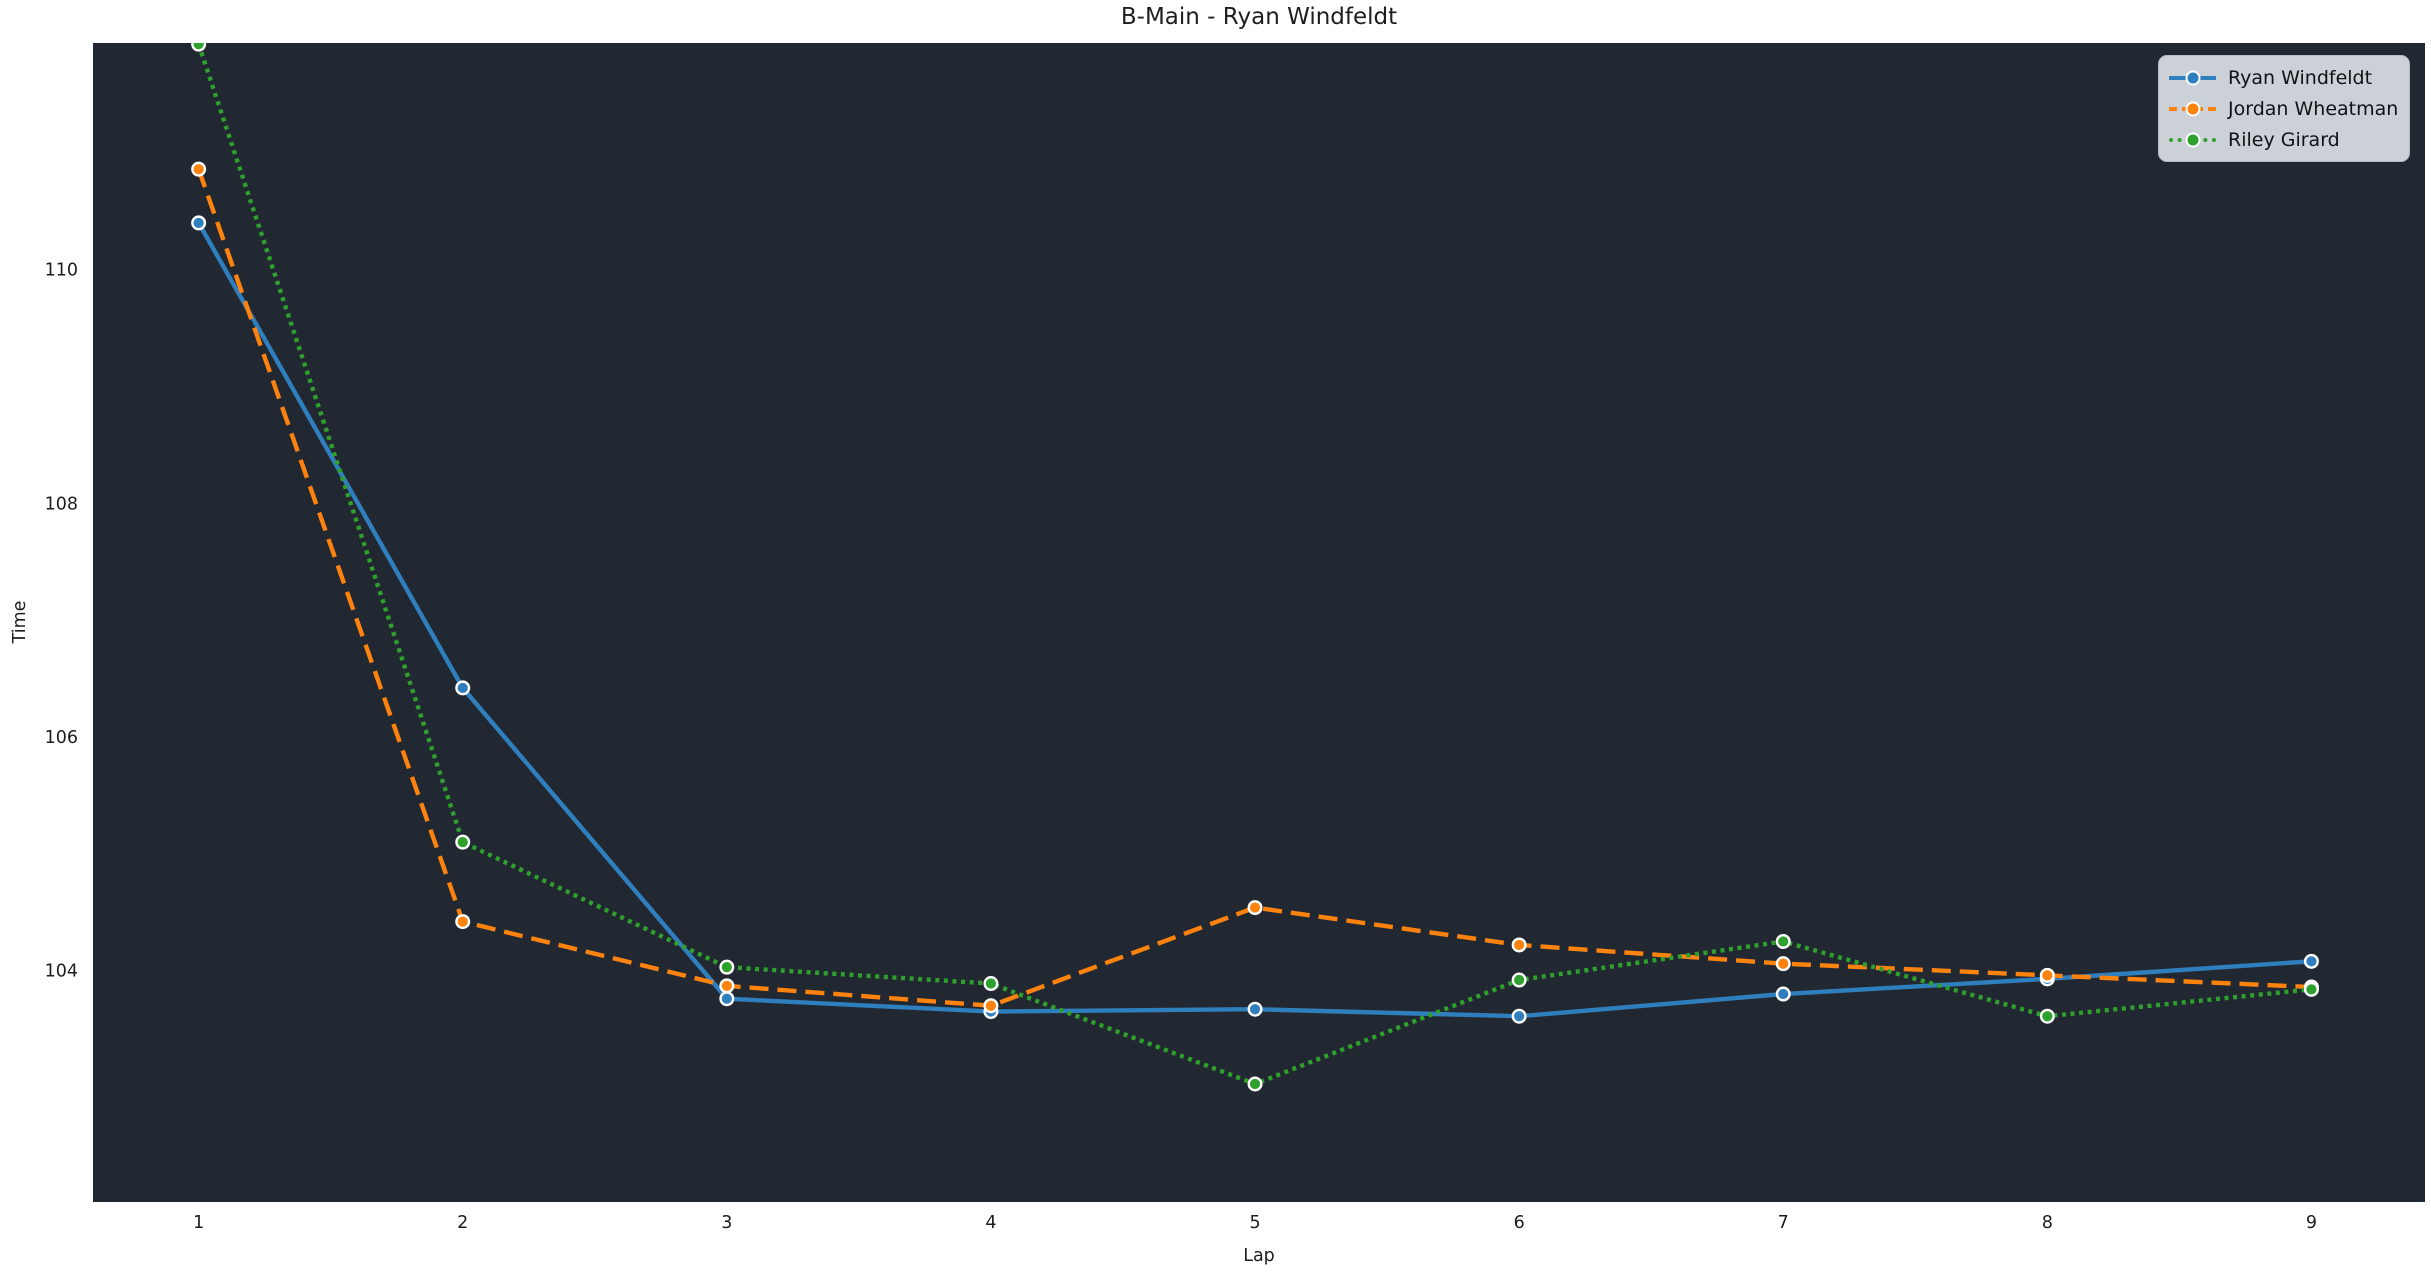  I want to click on legend-label: Ryan Windfeldt, so click(2300, 77).